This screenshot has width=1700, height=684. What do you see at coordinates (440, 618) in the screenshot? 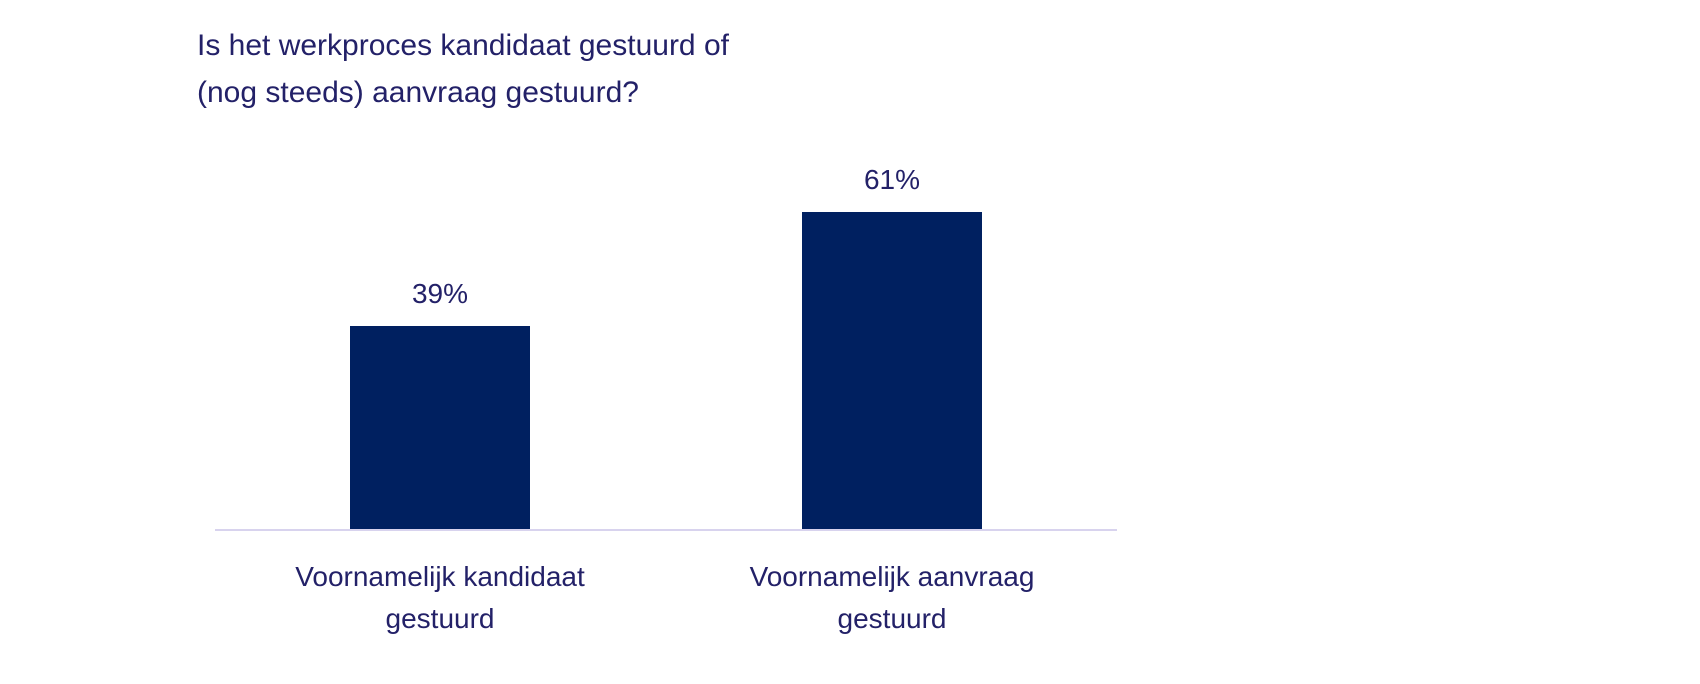
I see `category-label-kandidaat-line-2: gestuurd` at bounding box center [440, 618].